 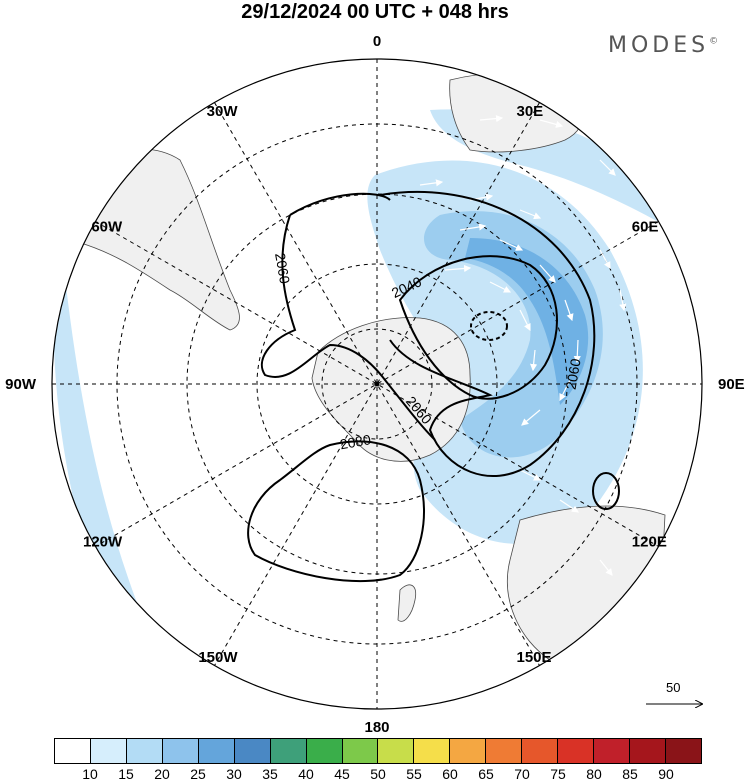 What do you see at coordinates (342, 774) in the screenshot?
I see `colorbar-tick-label: 45` at bounding box center [342, 774].